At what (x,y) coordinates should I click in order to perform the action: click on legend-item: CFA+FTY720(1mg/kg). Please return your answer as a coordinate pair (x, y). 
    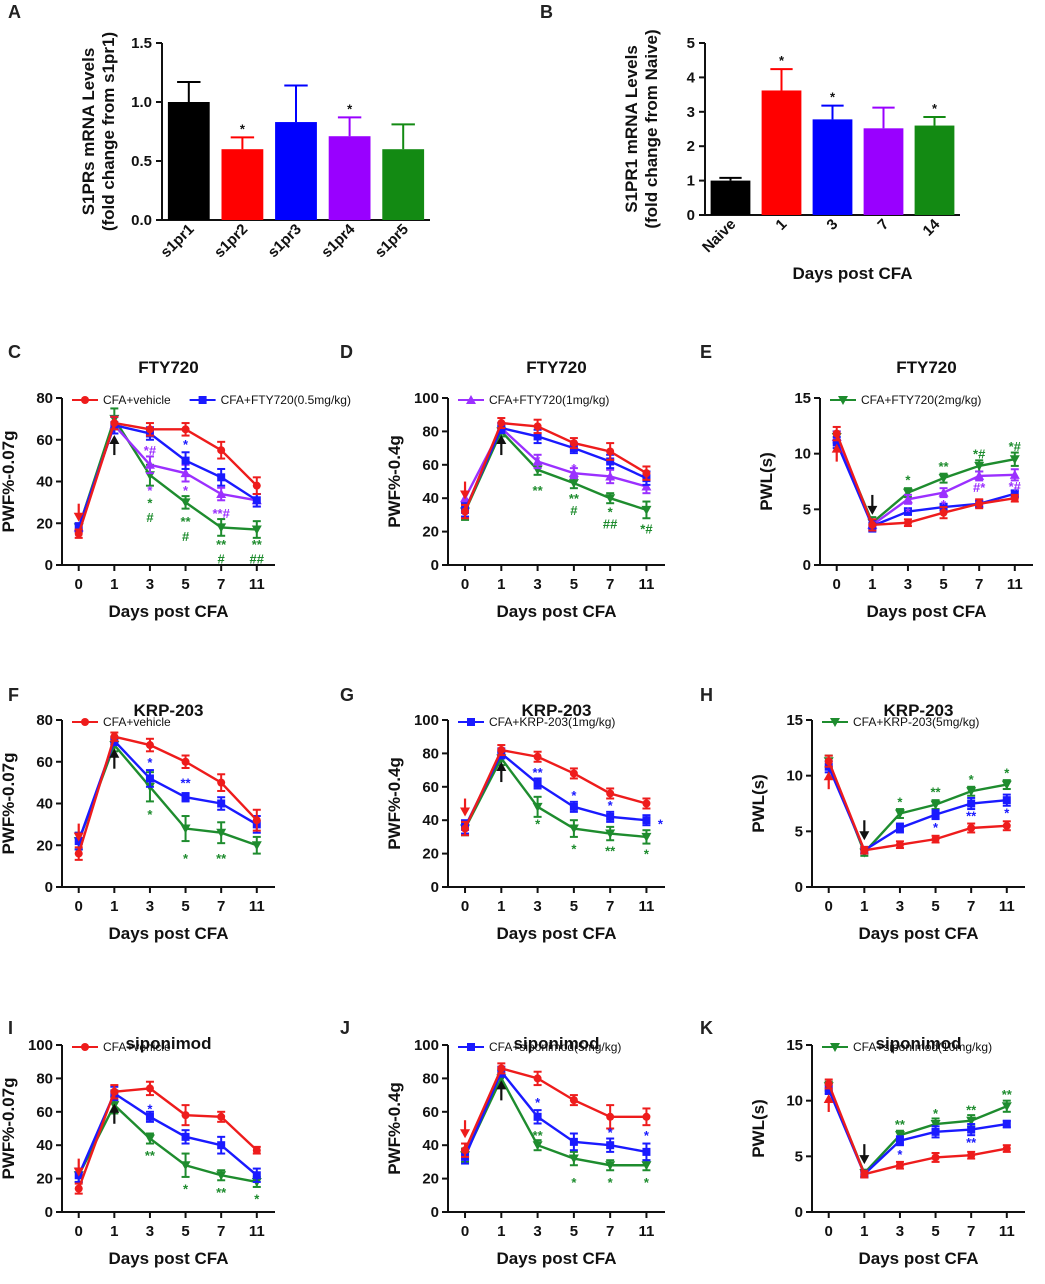
    Looking at the image, I should click on (533, 400).